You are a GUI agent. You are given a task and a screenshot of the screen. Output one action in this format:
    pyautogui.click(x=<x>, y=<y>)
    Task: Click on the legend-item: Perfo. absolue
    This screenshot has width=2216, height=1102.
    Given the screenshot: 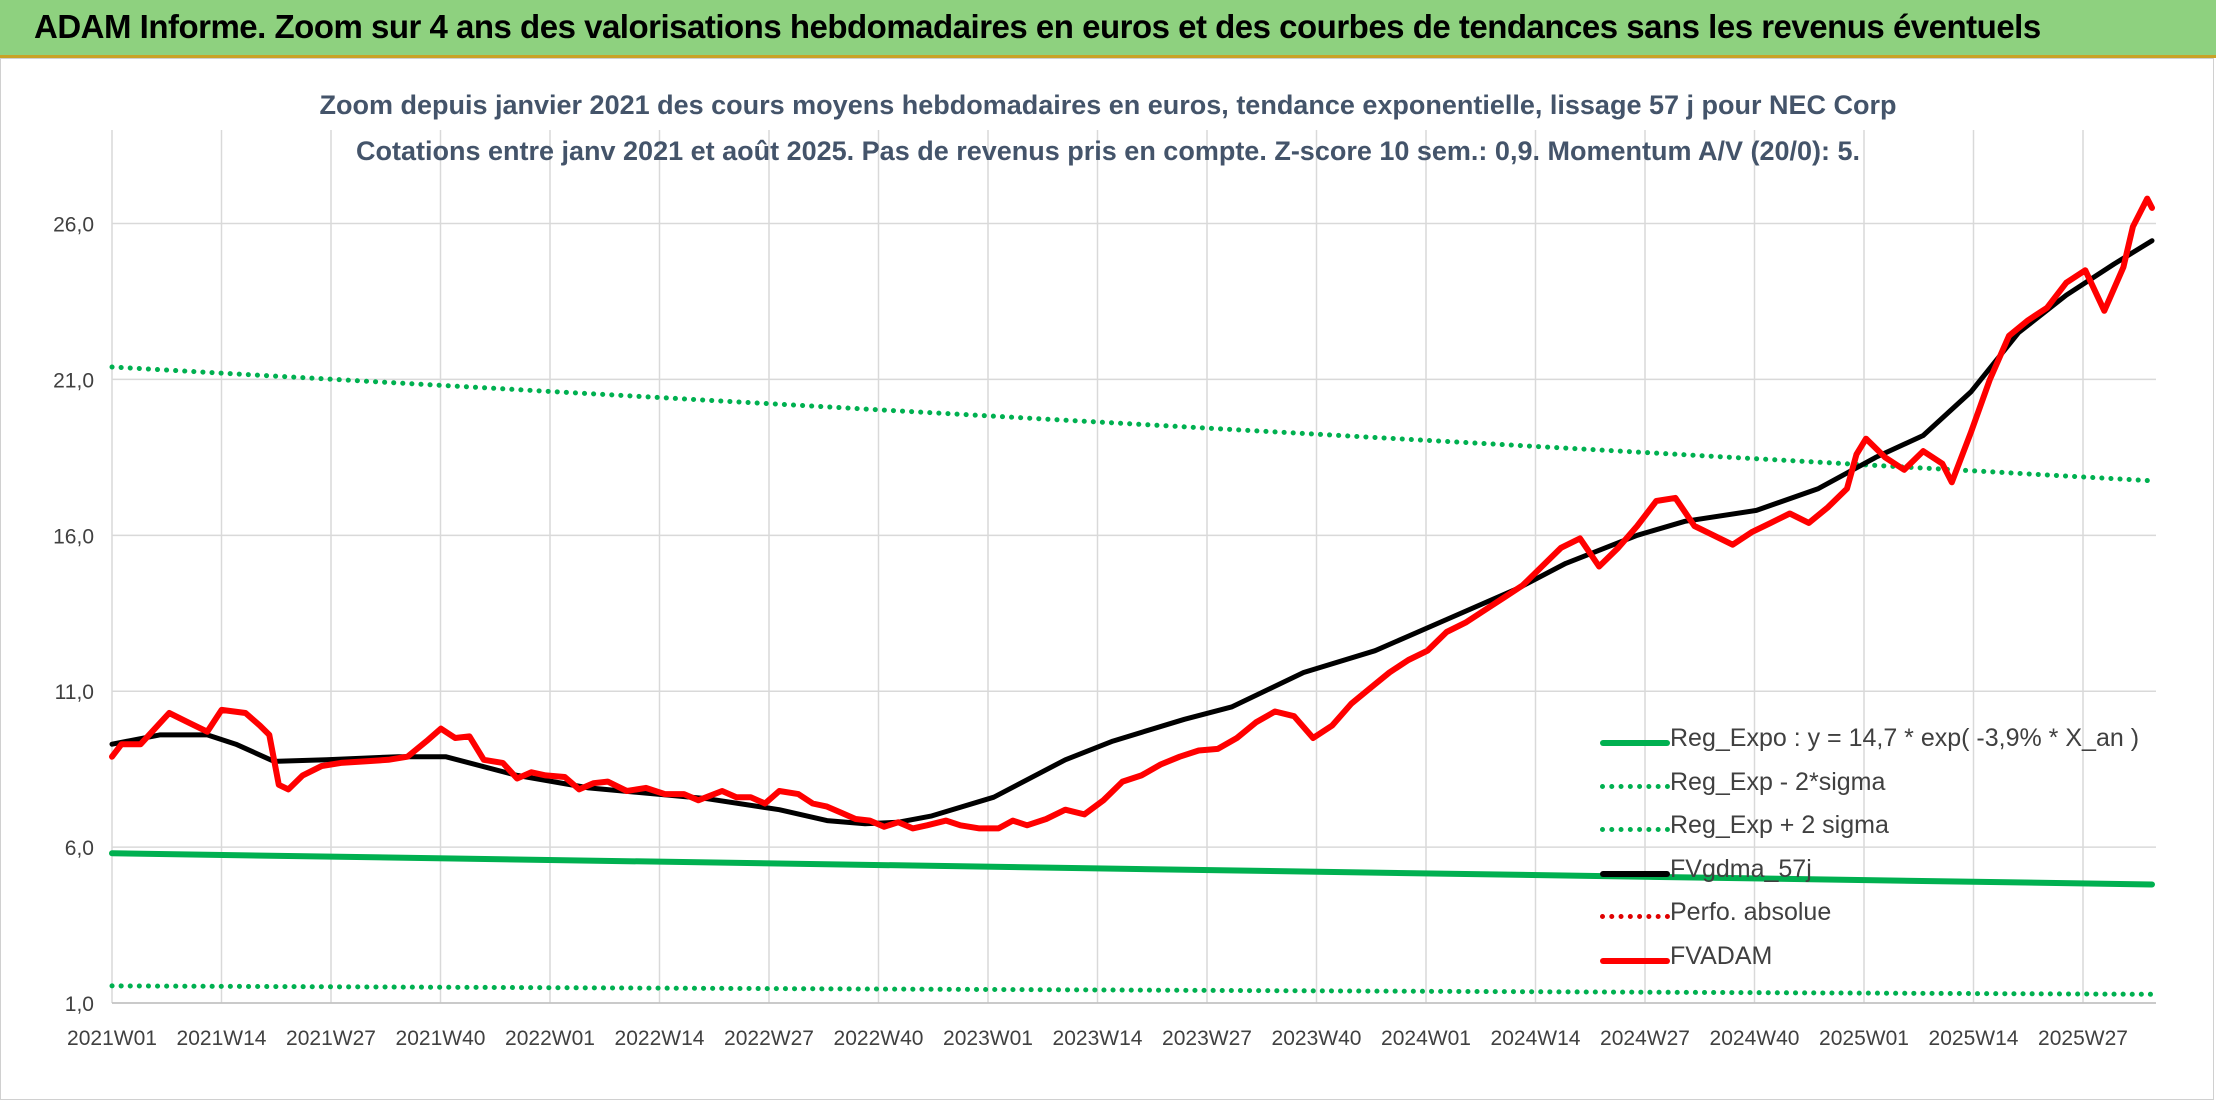 What is the action you would take?
    pyautogui.click(x=1880, y=916)
    